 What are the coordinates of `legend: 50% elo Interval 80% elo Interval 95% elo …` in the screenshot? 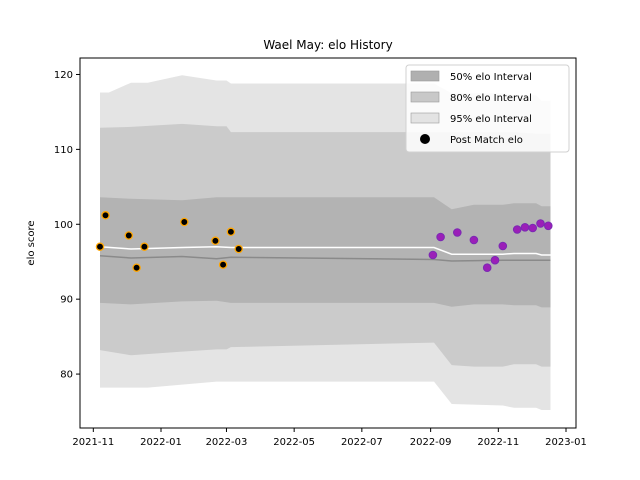 It's located at (487, 108).